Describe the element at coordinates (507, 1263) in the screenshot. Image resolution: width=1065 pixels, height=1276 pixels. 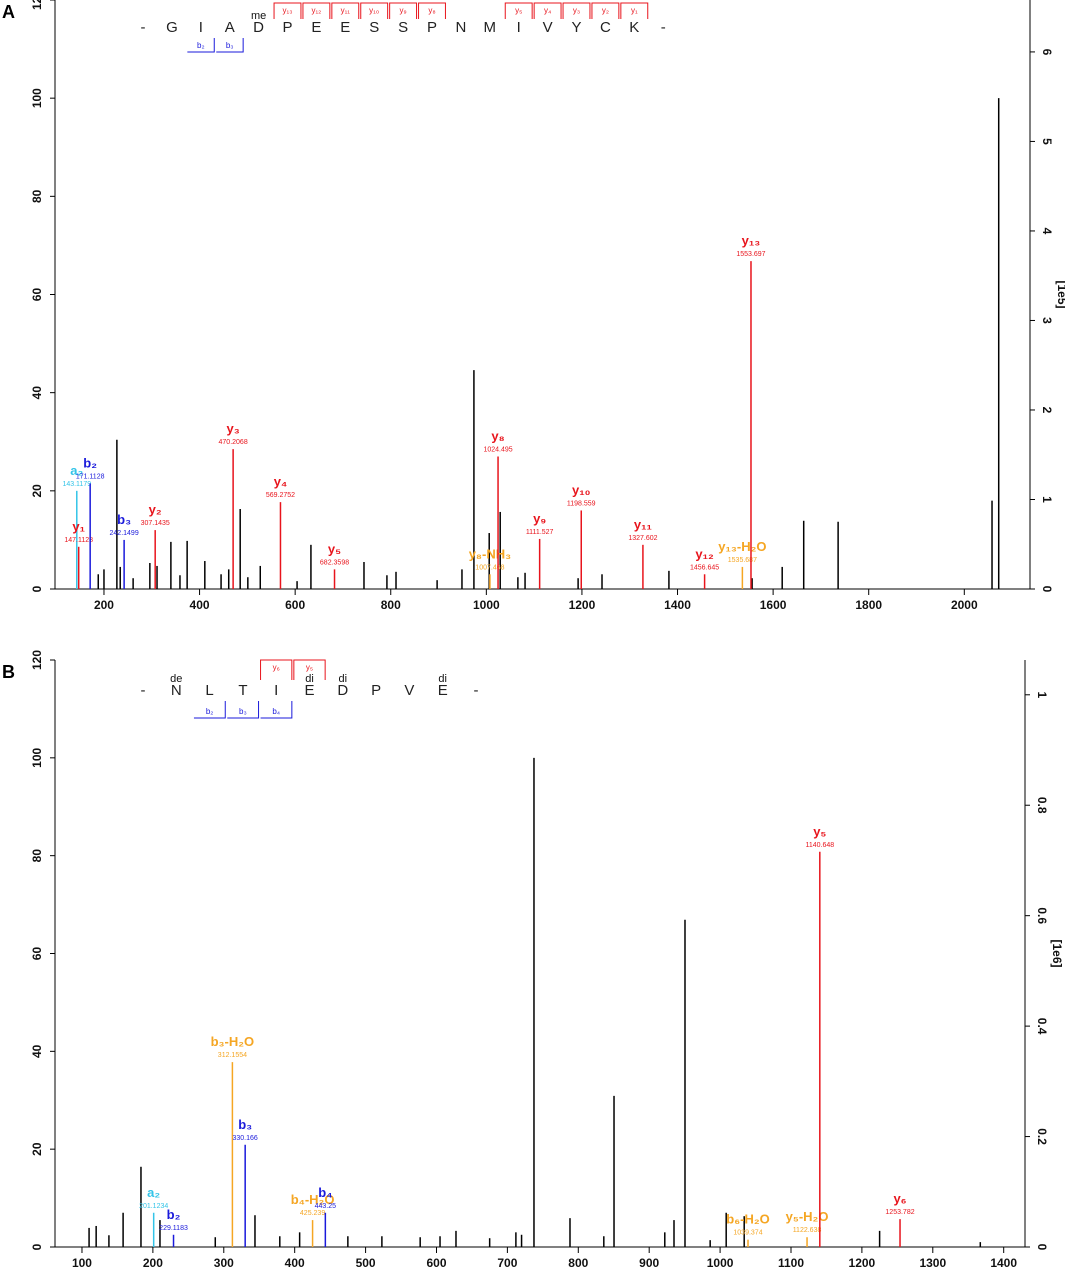
I see `x-tick-label: 700` at that location.